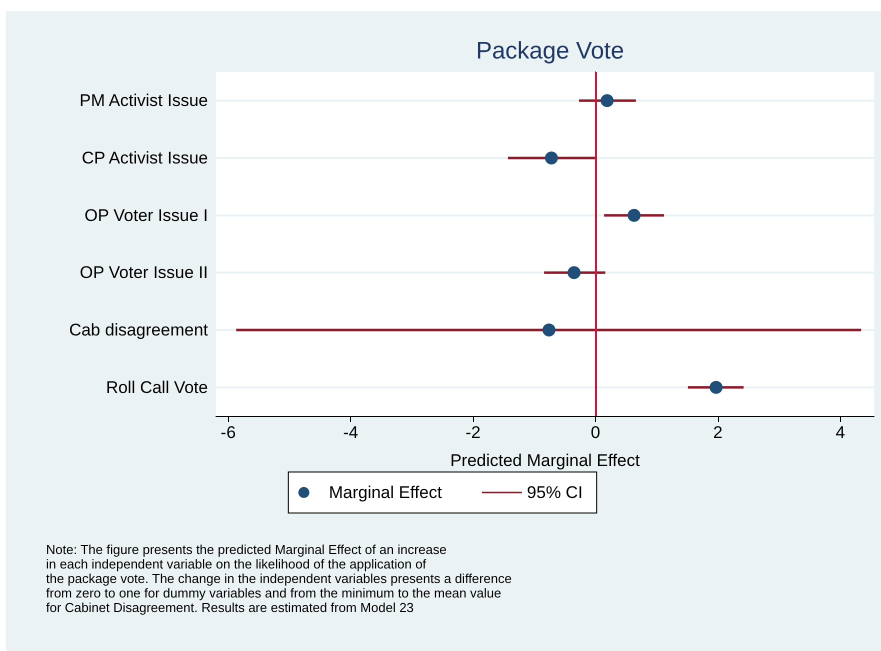  Describe the element at coordinates (144, 272) in the screenshot. I see `y-tick-label: OP Voter Issue II` at that location.